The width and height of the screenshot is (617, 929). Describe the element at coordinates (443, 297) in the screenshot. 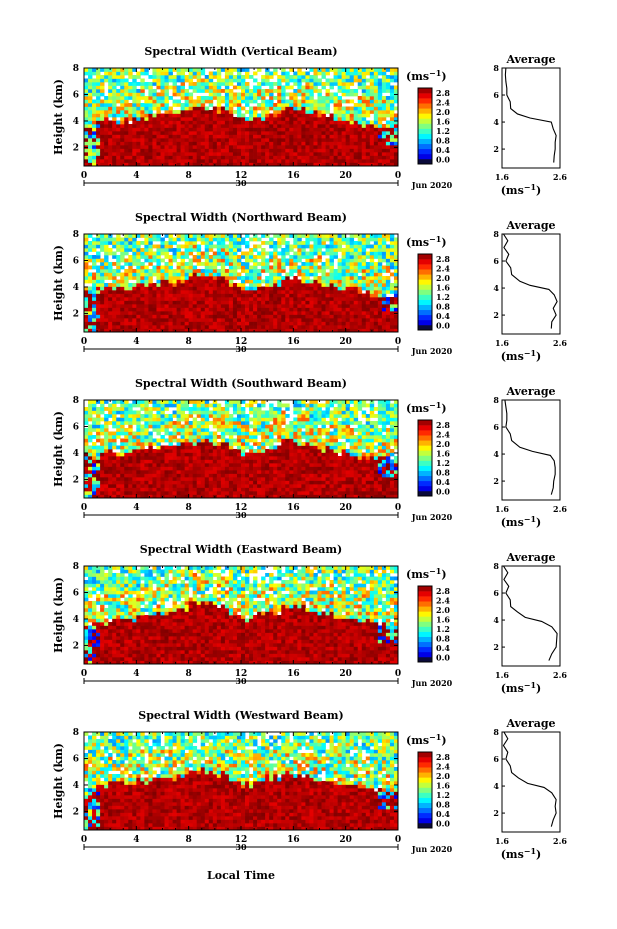

I see `colorbar-tick-label: 1.2` at that location.